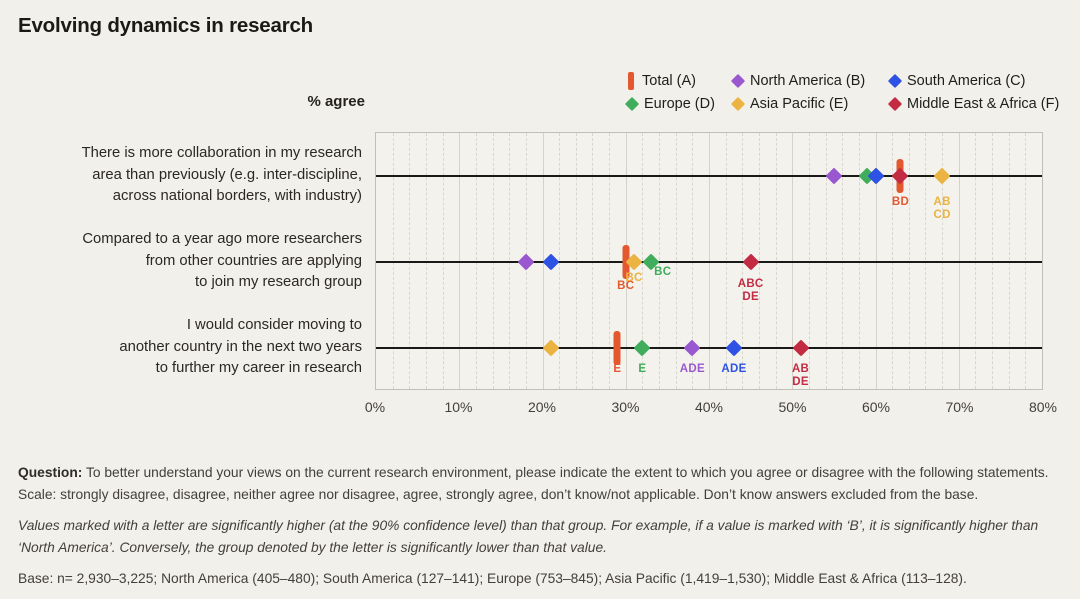 The image size is (1080, 599). What do you see at coordinates (625, 407) in the screenshot?
I see `x-tick-label: 30%` at bounding box center [625, 407].